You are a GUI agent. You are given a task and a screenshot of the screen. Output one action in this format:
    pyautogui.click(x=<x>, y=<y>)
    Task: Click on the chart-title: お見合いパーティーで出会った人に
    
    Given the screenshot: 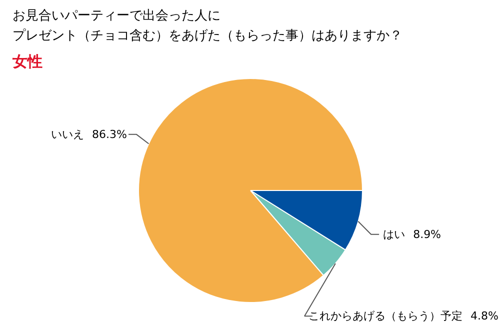 What is the action you would take?
    pyautogui.click(x=116, y=16)
    